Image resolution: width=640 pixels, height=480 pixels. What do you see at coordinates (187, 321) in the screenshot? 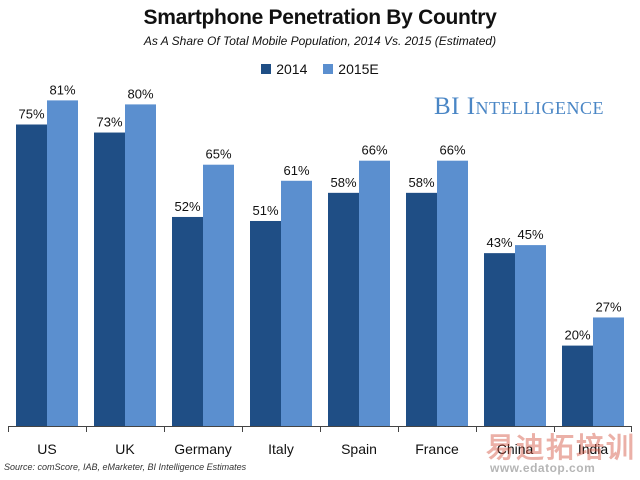
I see `bar-2014-germany` at bounding box center [187, 321].